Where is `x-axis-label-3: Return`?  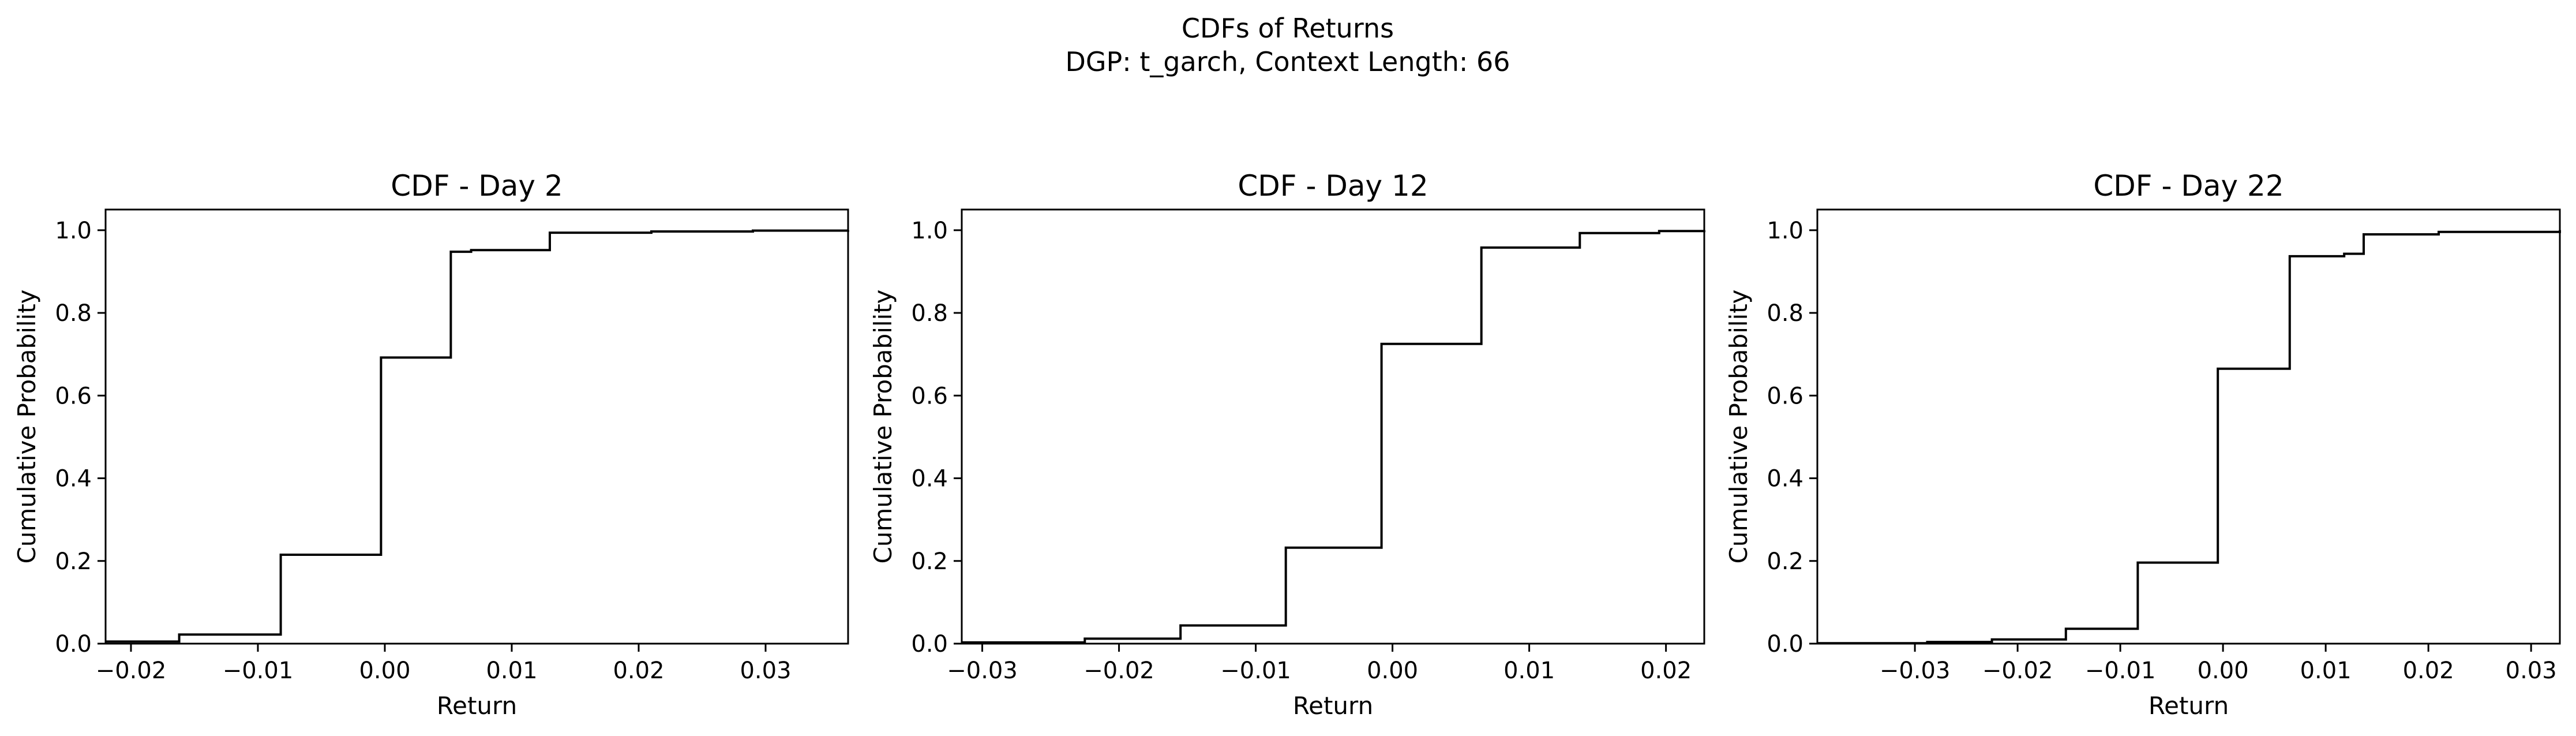 x-axis-label-3: Return is located at coordinates (2188, 706).